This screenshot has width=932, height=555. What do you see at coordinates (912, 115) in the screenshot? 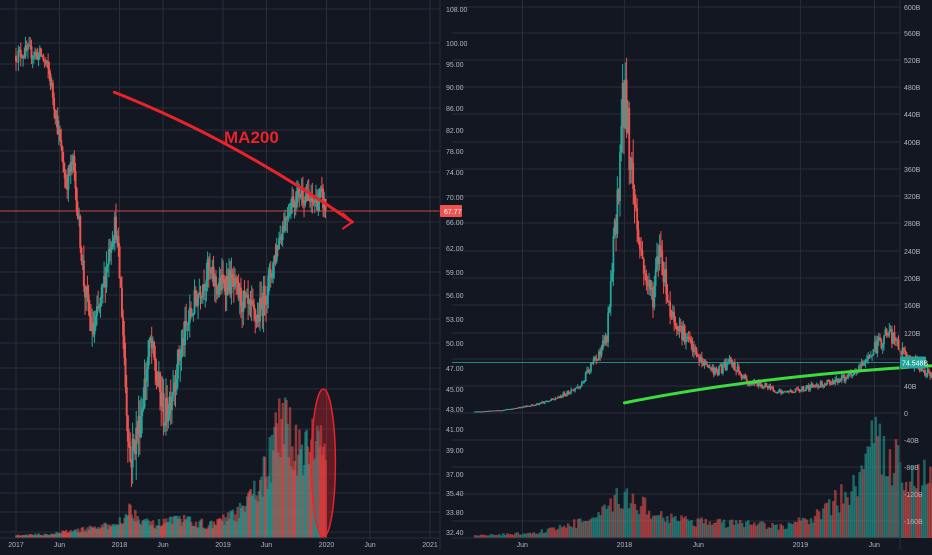
I see `right-y-tick-label: 440B` at bounding box center [912, 115].